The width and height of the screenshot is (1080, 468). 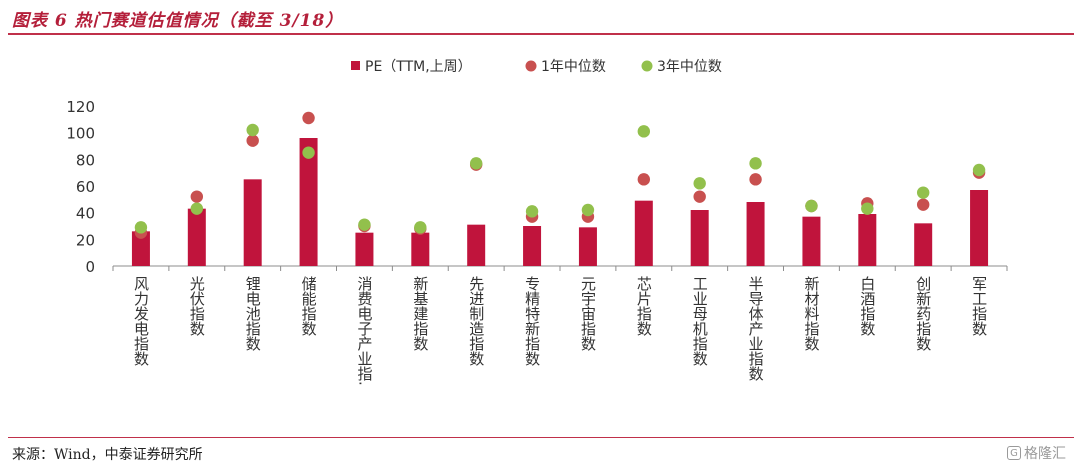 What do you see at coordinates (700, 321) in the screenshot?
I see `category-label: 工业母机指数` at bounding box center [700, 321].